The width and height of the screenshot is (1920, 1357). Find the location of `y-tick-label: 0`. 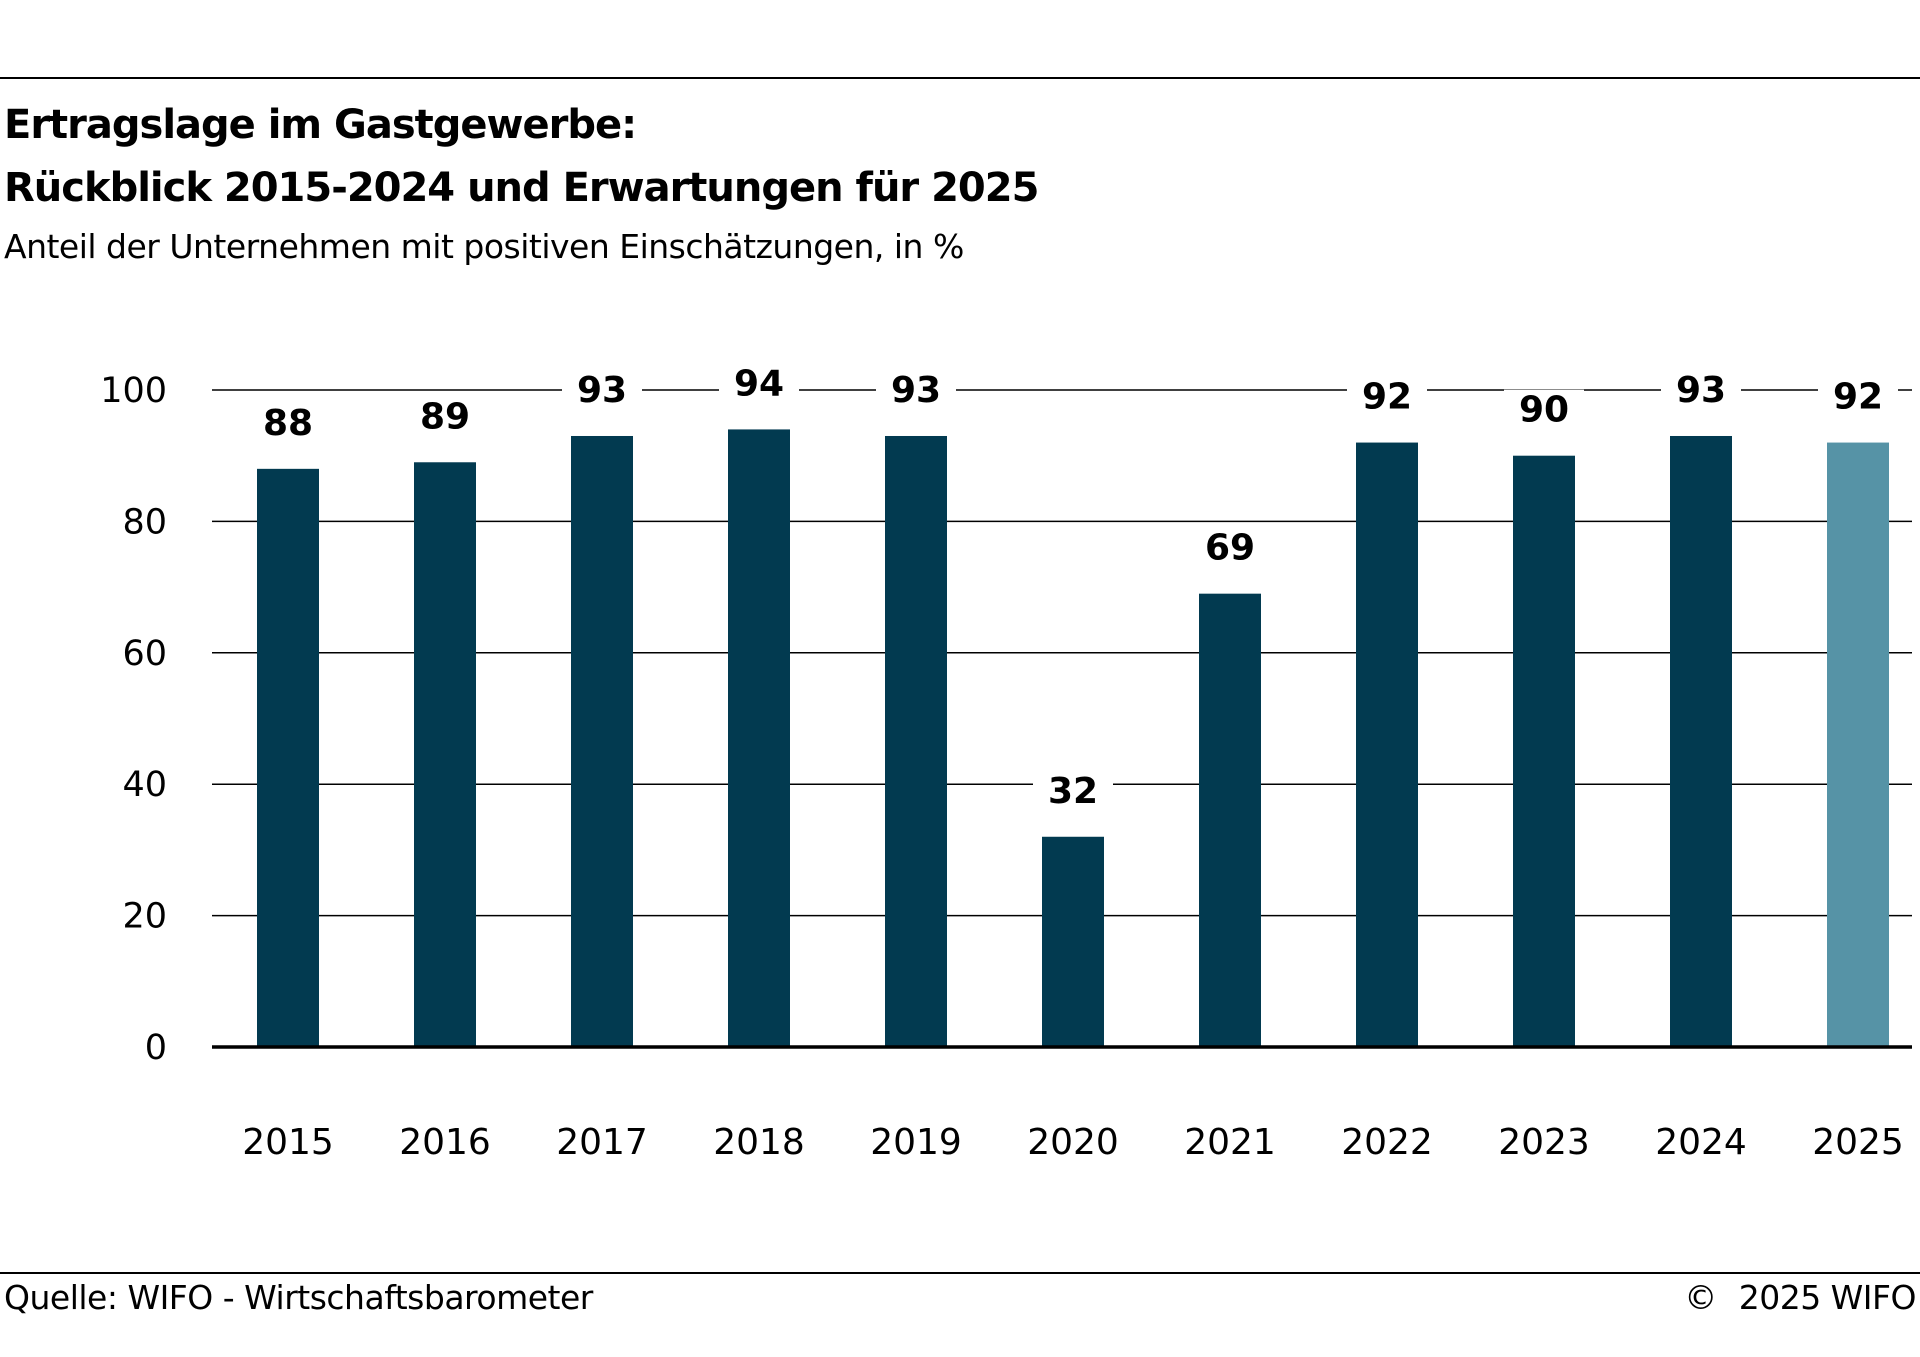

y-tick-label: 0 is located at coordinates (156, 1048).